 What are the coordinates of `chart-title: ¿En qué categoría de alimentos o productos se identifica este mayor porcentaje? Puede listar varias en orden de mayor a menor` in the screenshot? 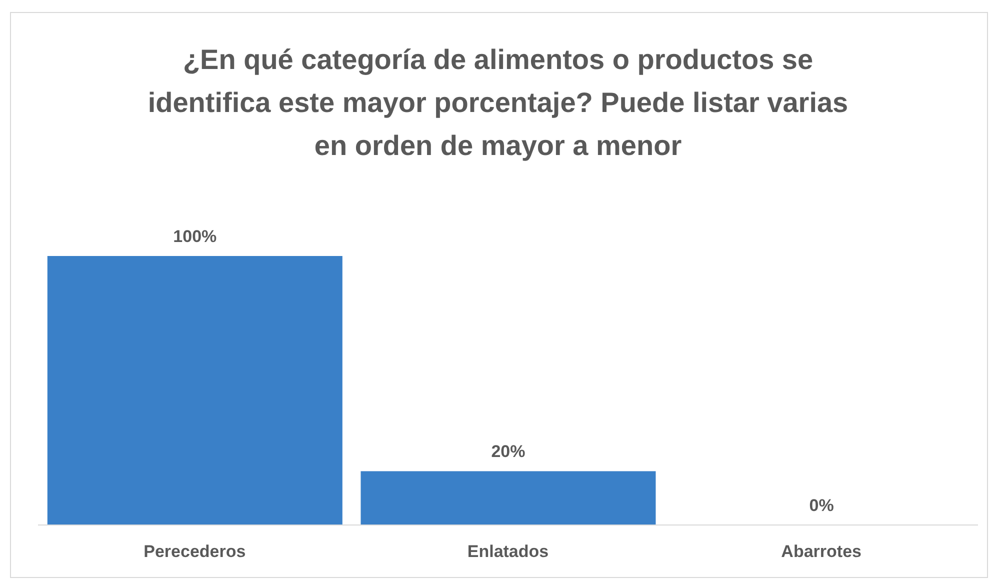 It's located at (498, 103).